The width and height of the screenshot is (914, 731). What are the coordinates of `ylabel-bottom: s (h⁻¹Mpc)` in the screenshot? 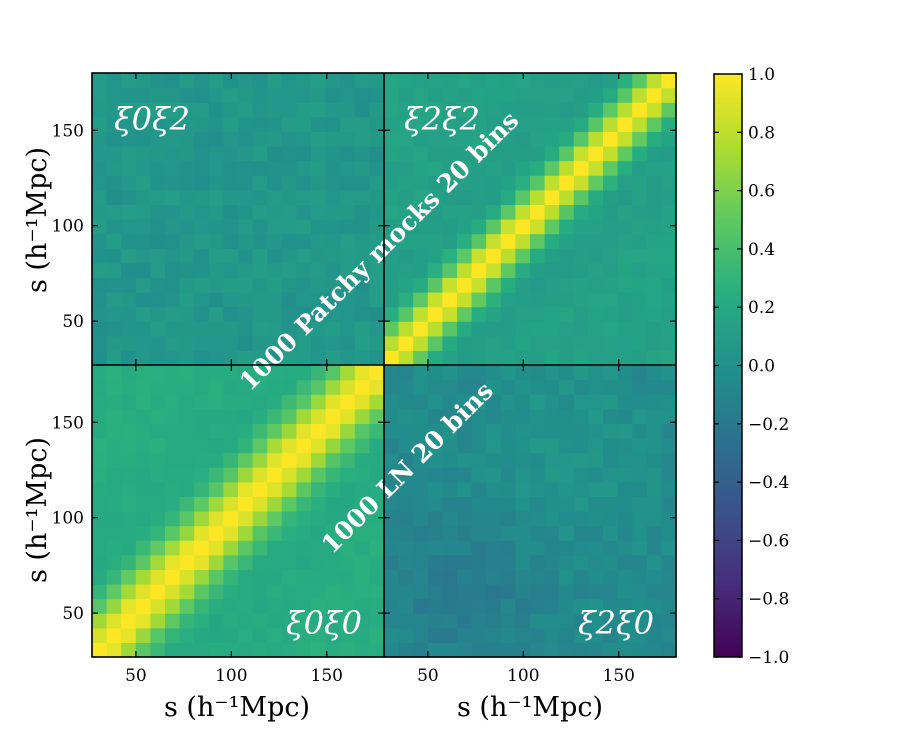 It's located at (37, 510).